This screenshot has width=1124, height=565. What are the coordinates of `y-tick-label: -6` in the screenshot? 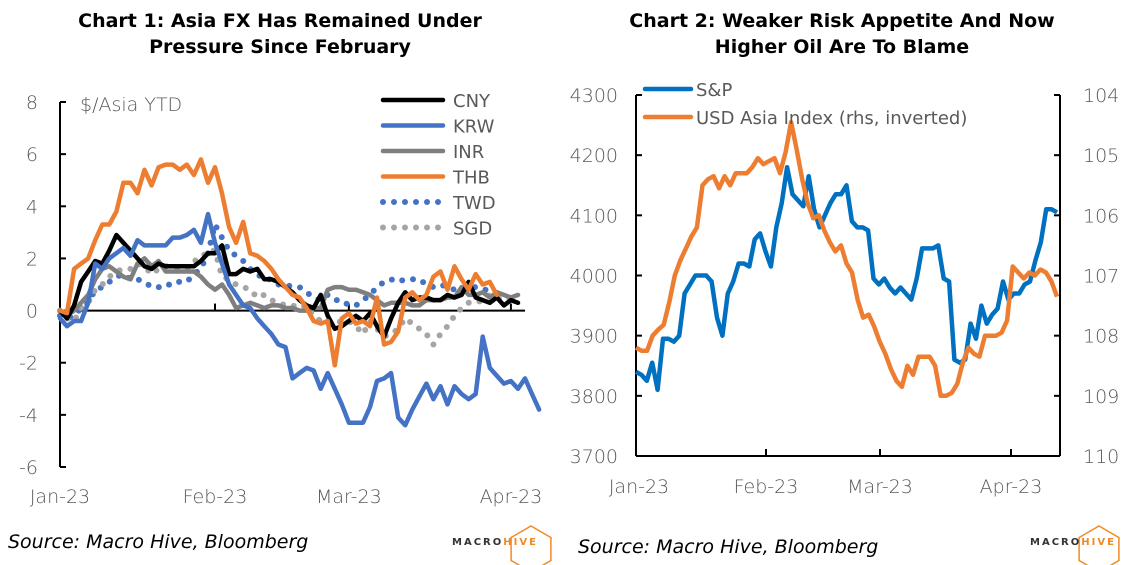 It's located at (28, 468).